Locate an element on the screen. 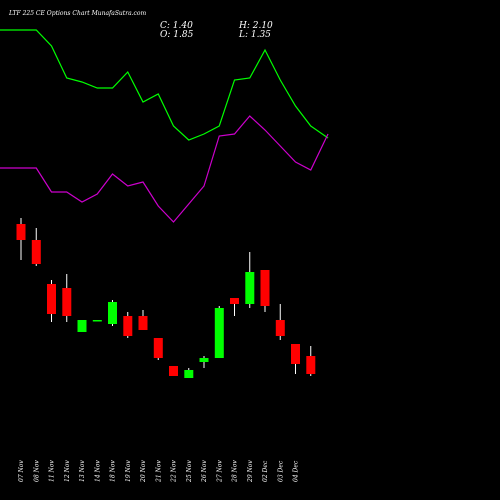  x-tick-label: 18 Nov is located at coordinates (113, 471).